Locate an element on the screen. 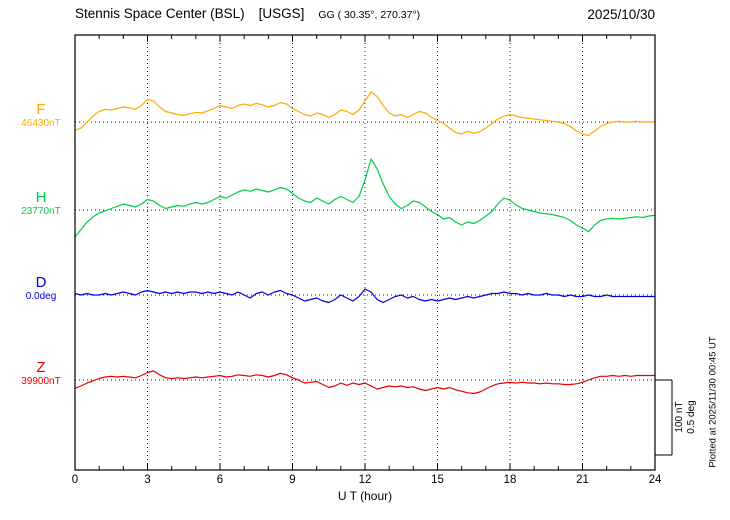  trace-baseline-Z: 39900nT is located at coordinates (41, 381).